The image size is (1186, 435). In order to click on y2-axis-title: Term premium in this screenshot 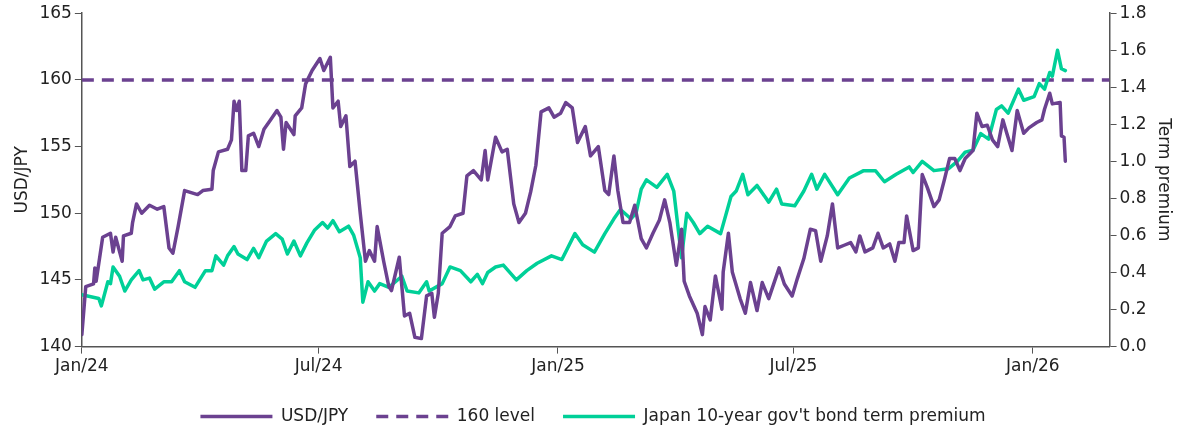, I will do `click(1165, 179)`.